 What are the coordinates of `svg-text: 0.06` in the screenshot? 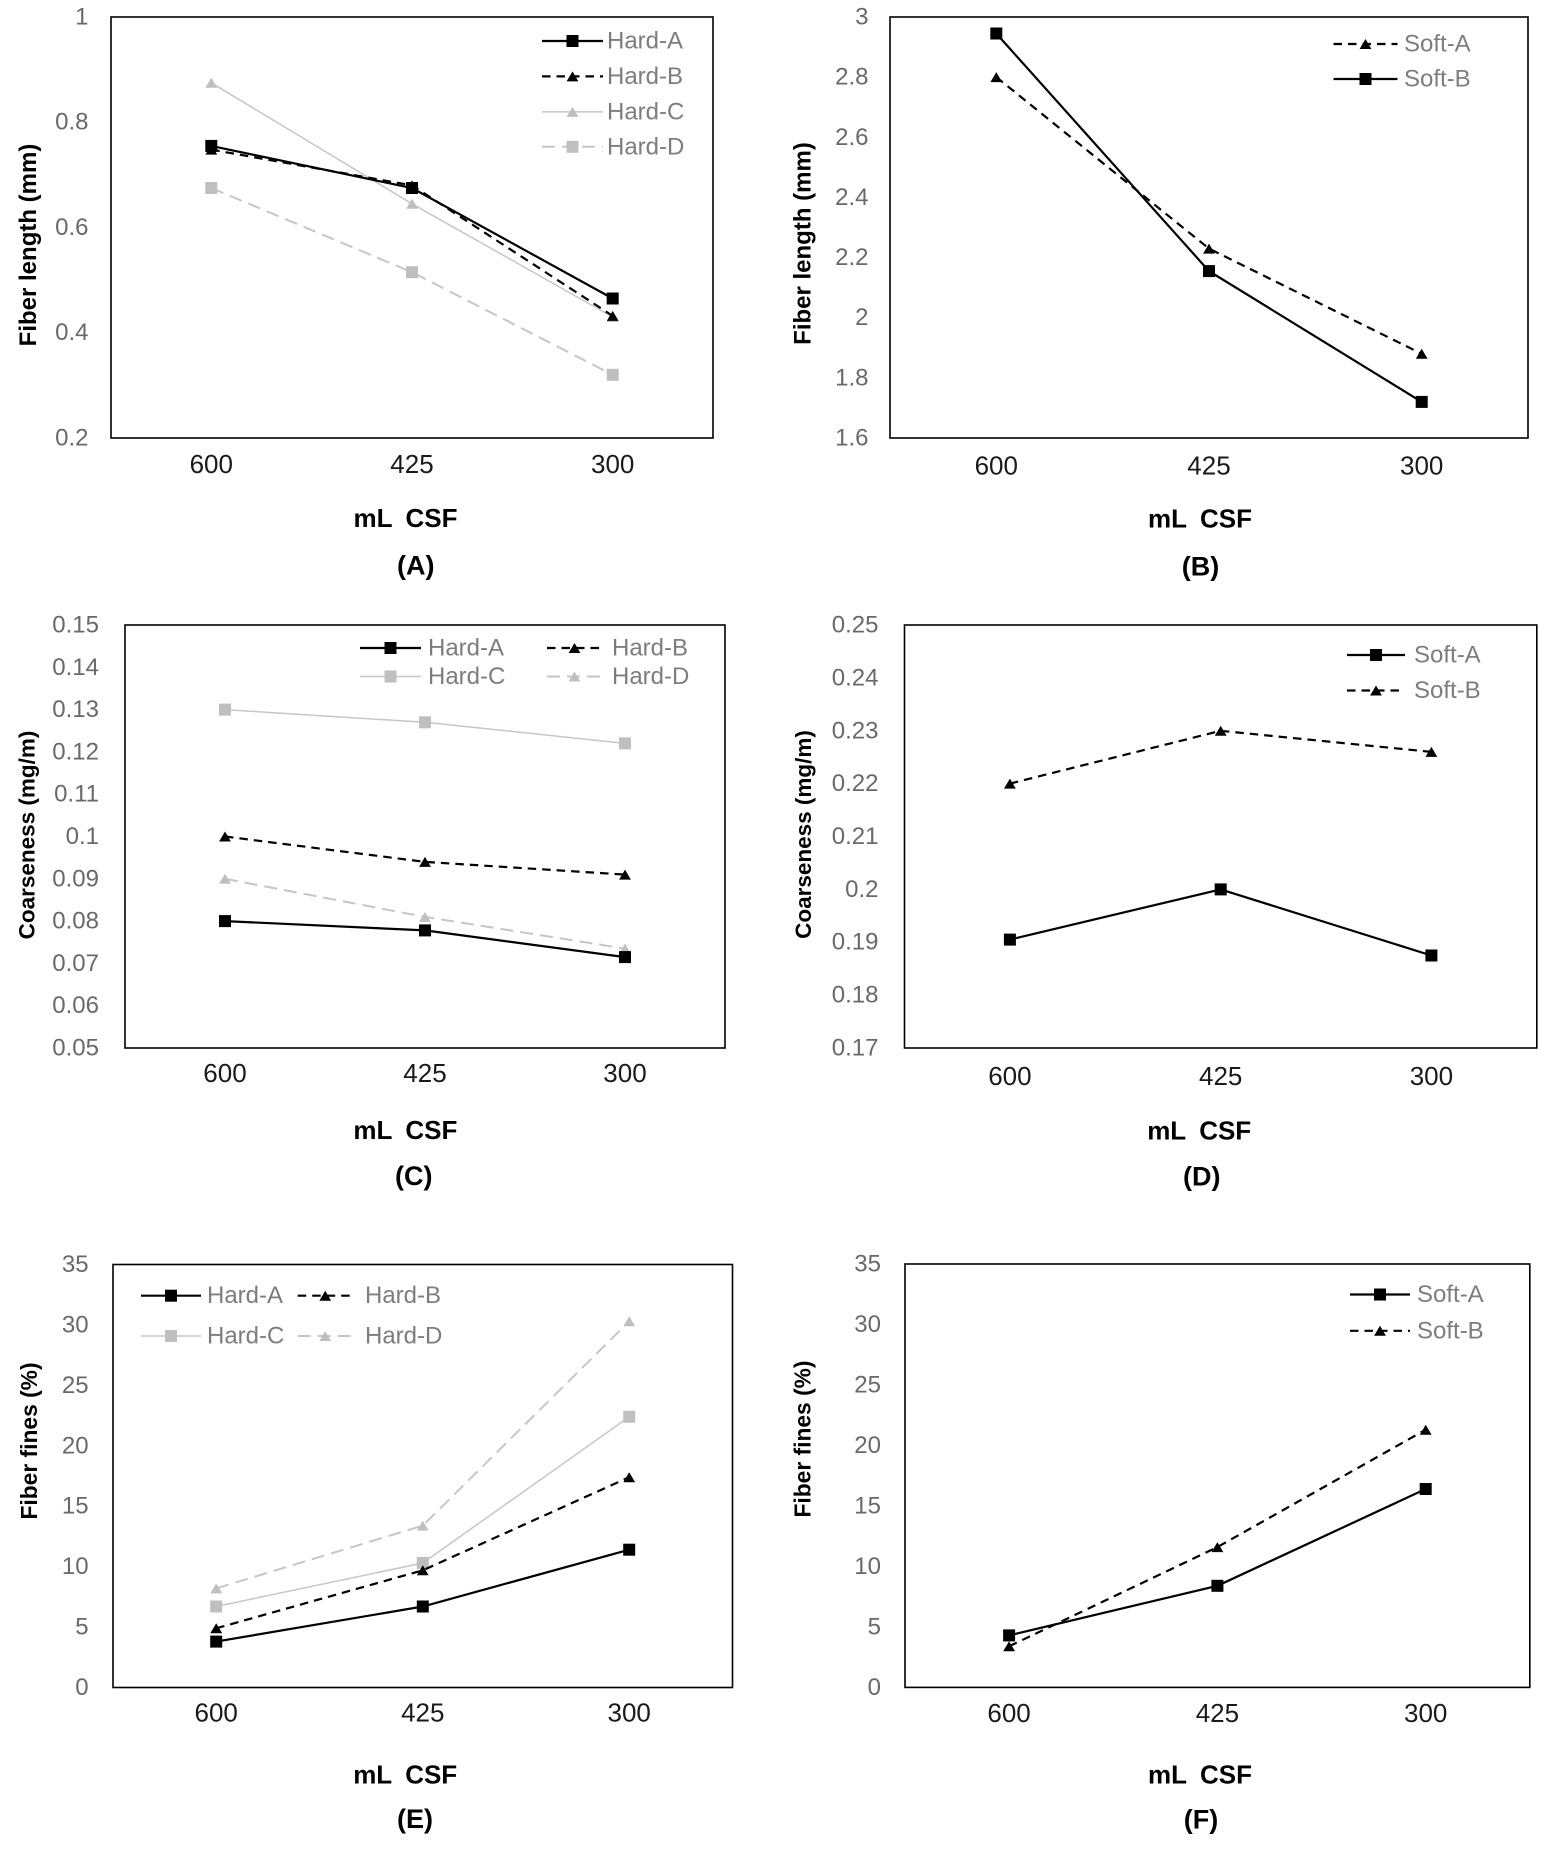 It's located at (75, 1005).